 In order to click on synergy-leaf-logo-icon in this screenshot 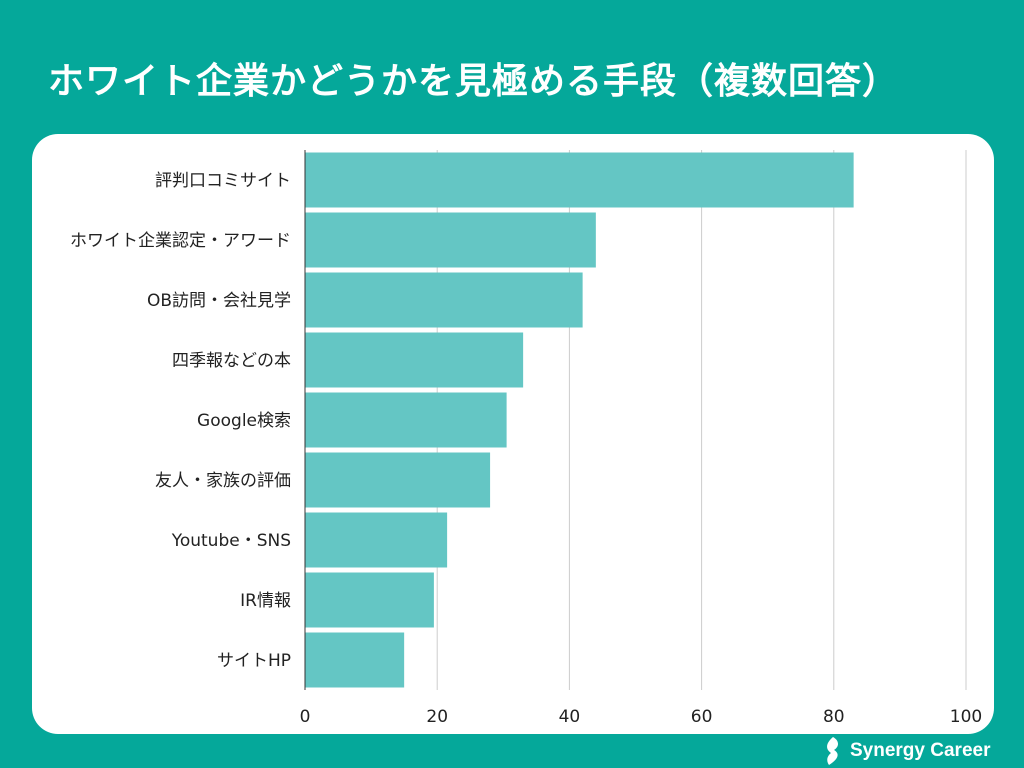, I will do `click(832, 751)`.